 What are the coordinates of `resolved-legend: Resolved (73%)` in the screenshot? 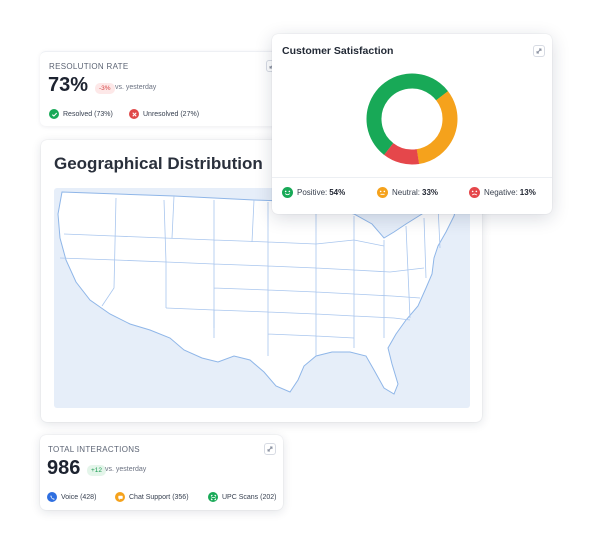 It's located at (81, 114).